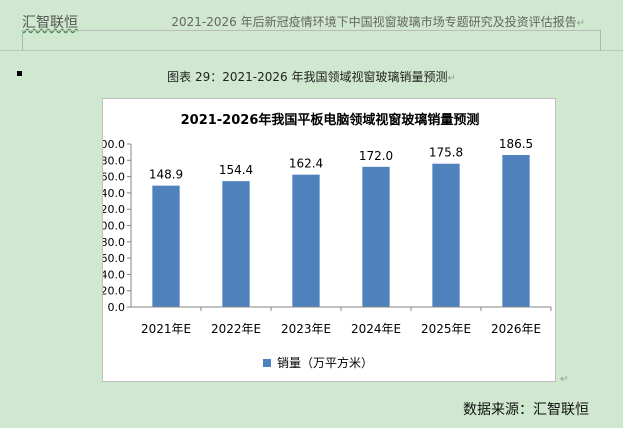 The image size is (623, 428). I want to click on y-tick-label: 120.0, so click(114, 209).